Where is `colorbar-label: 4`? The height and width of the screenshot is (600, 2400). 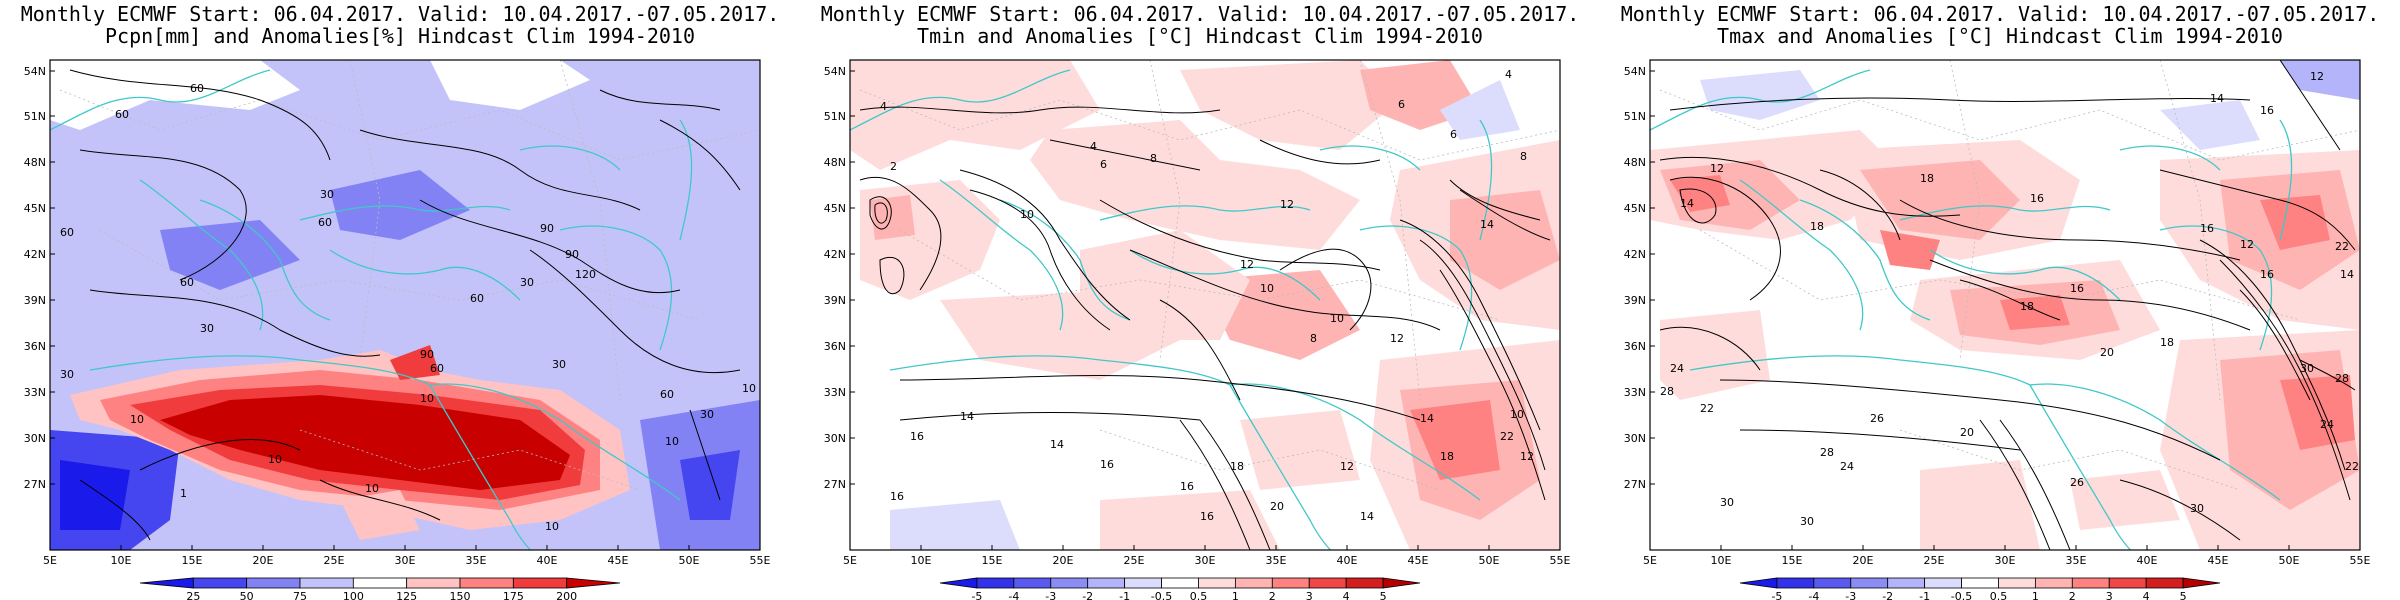 colorbar-label: 4 is located at coordinates (1346, 595).